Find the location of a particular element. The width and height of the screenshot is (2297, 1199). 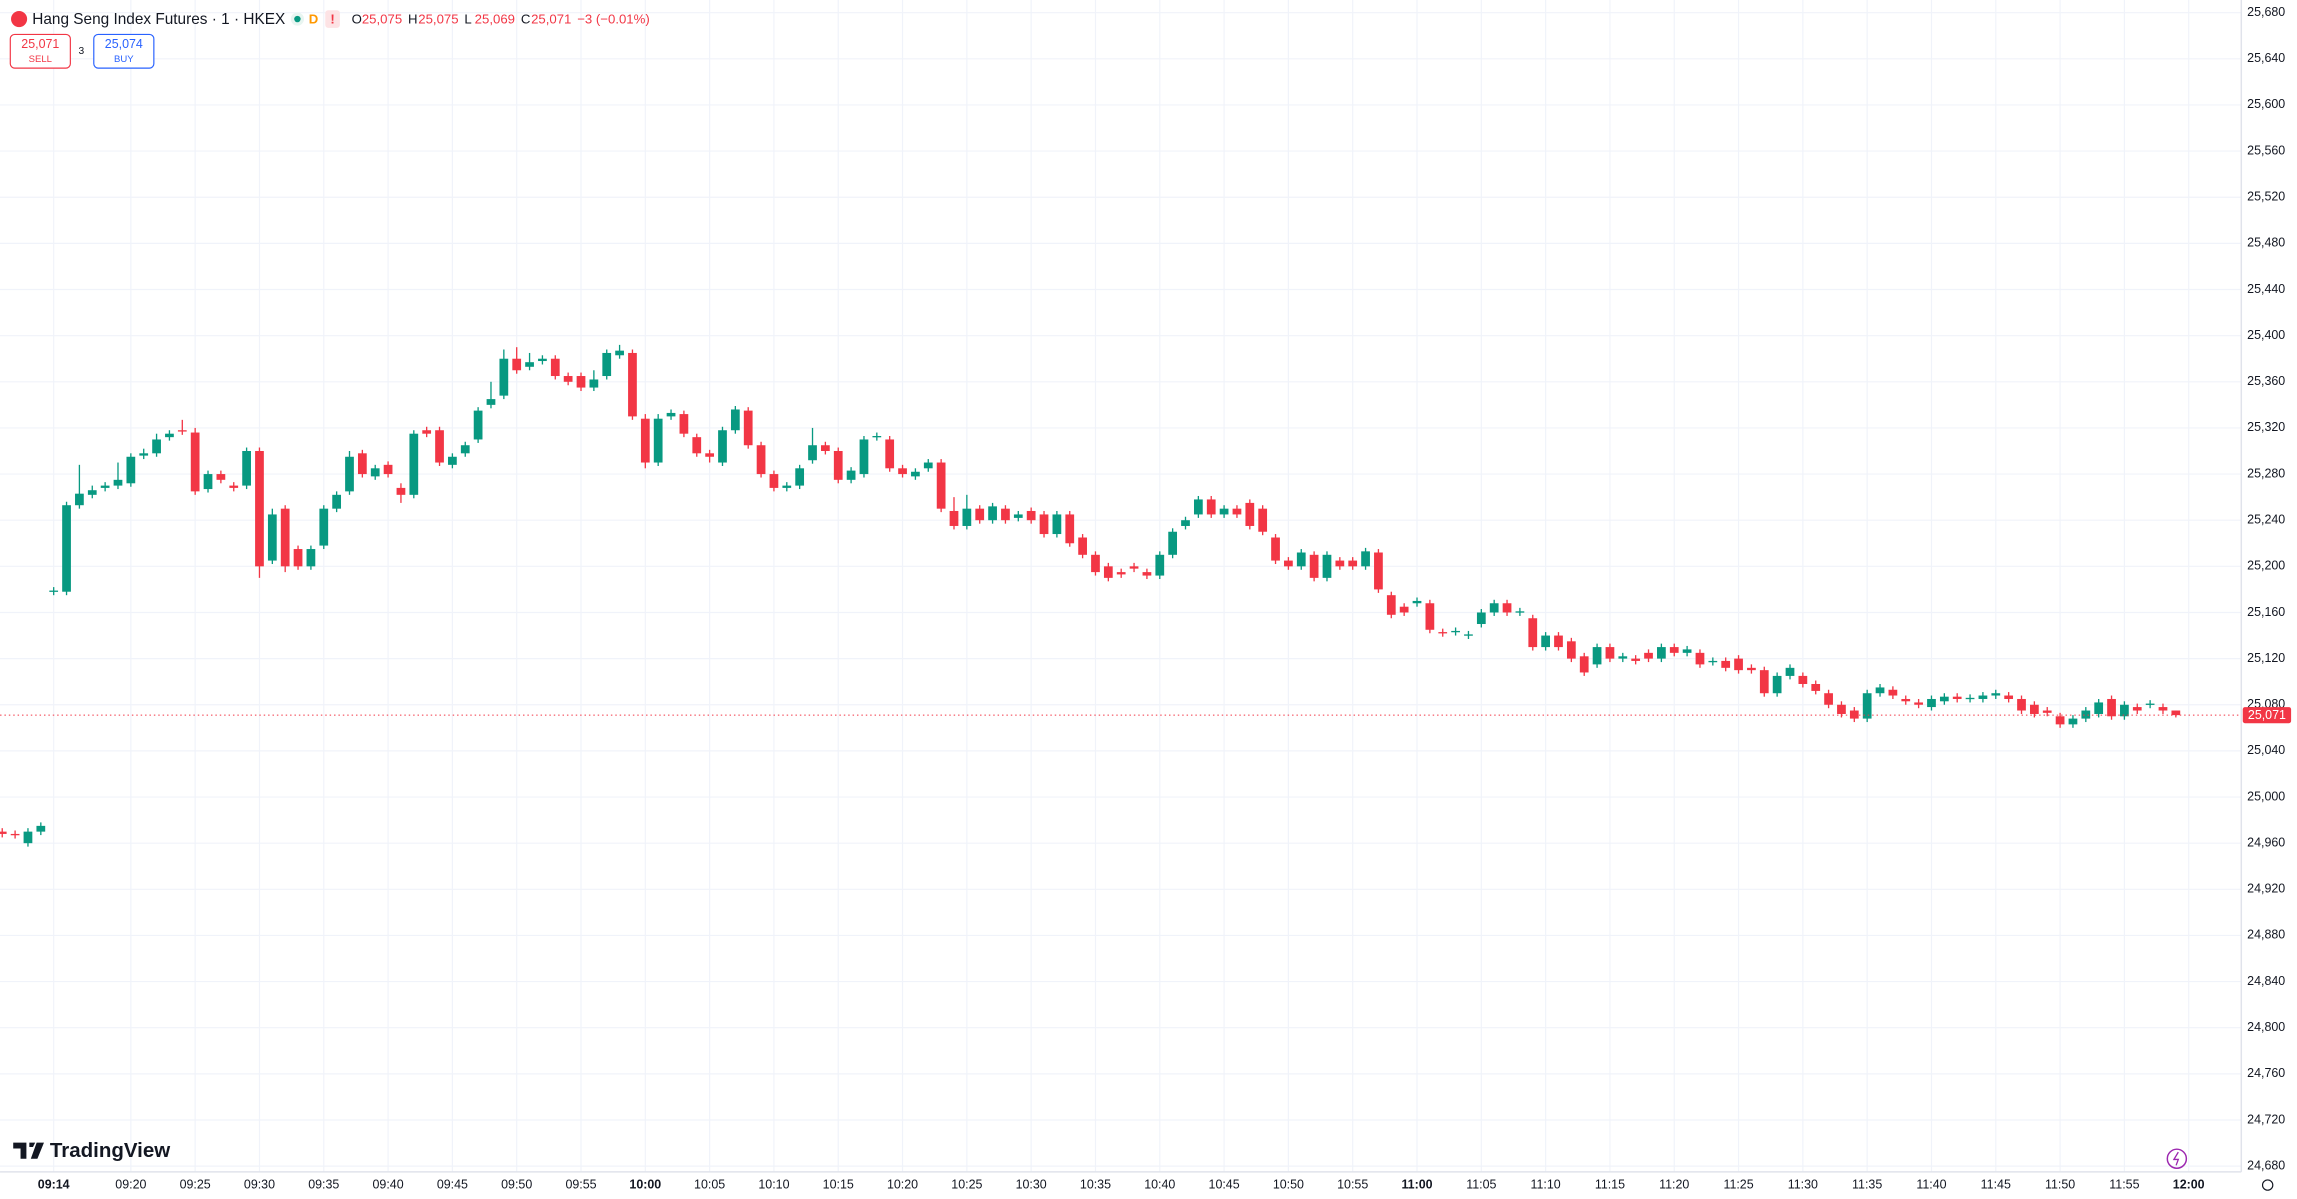

x-tick-label: 11:05 is located at coordinates (1481, 1184).